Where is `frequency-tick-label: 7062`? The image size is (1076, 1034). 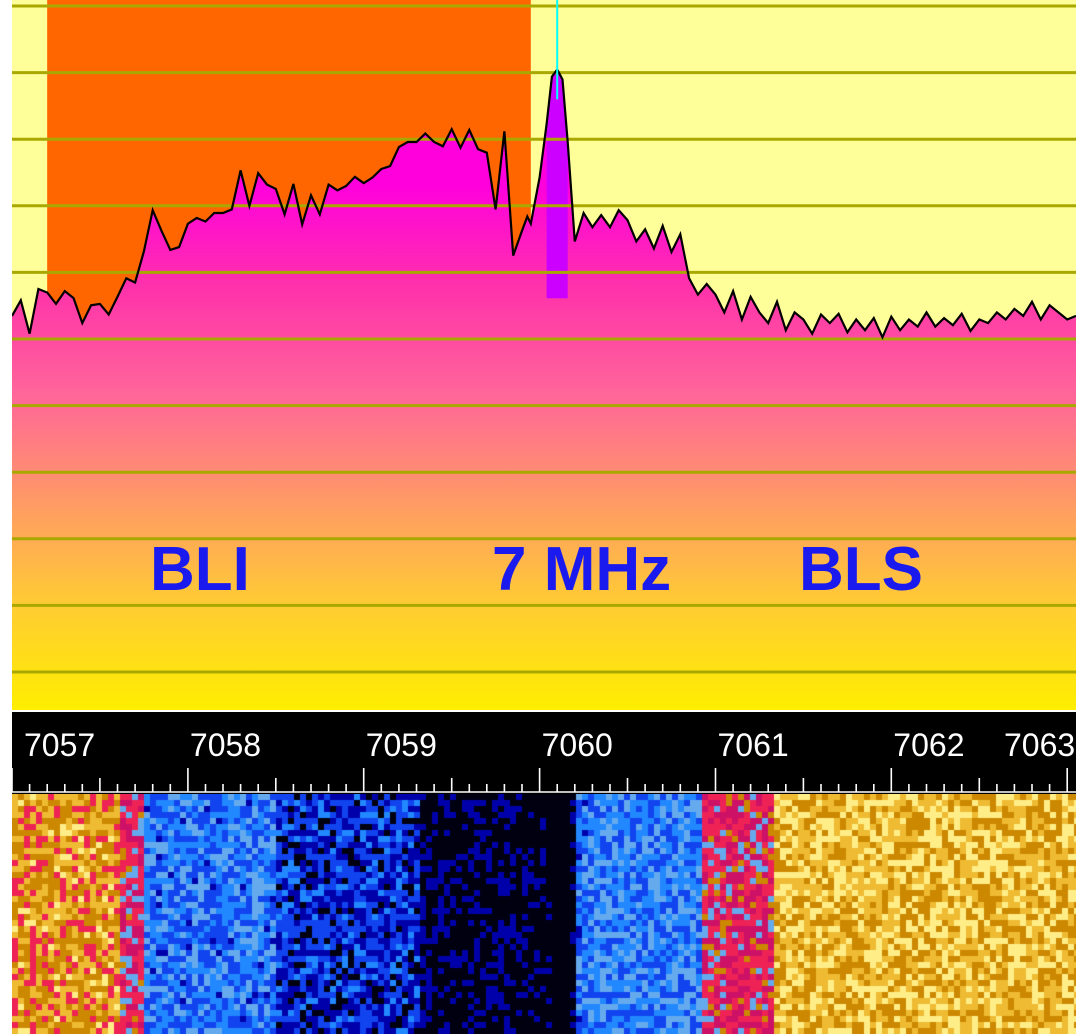 frequency-tick-label: 7062 is located at coordinates (928, 745).